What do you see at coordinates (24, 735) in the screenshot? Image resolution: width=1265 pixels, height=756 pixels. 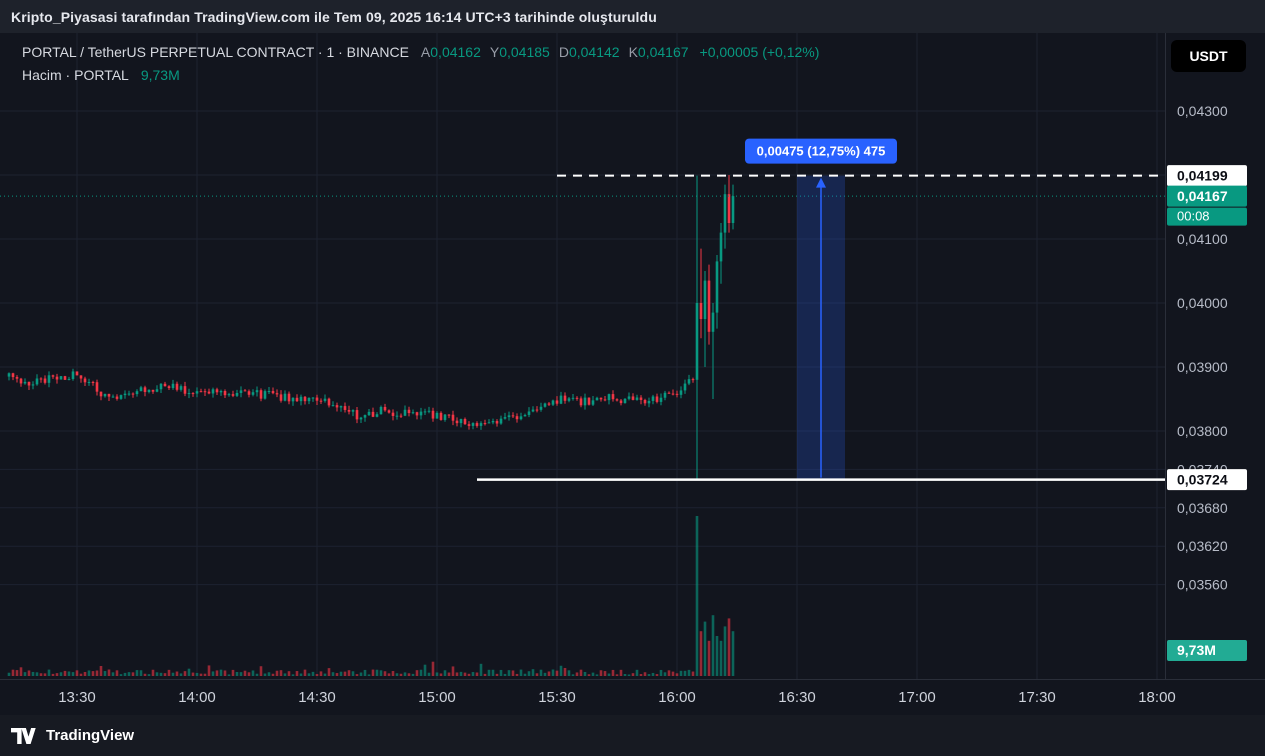 I see `tradingview-logo-icon` at bounding box center [24, 735].